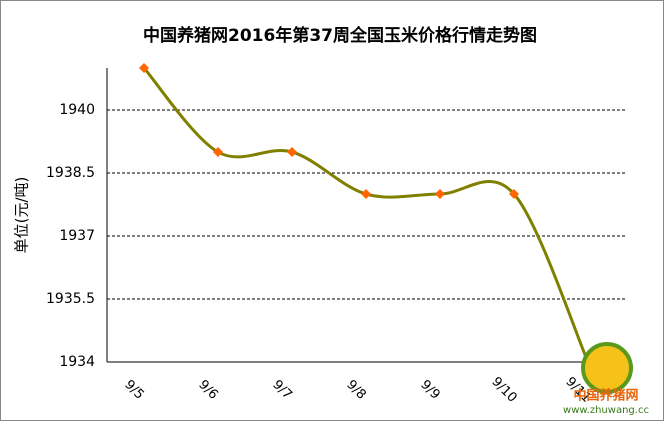  What do you see at coordinates (607, 368) in the screenshot?
I see `logo` at bounding box center [607, 368].